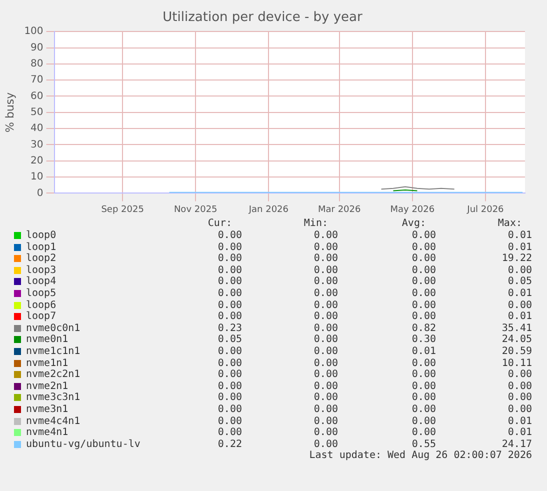  I want to click on legend-label: nvme3c3n1, so click(53, 398).